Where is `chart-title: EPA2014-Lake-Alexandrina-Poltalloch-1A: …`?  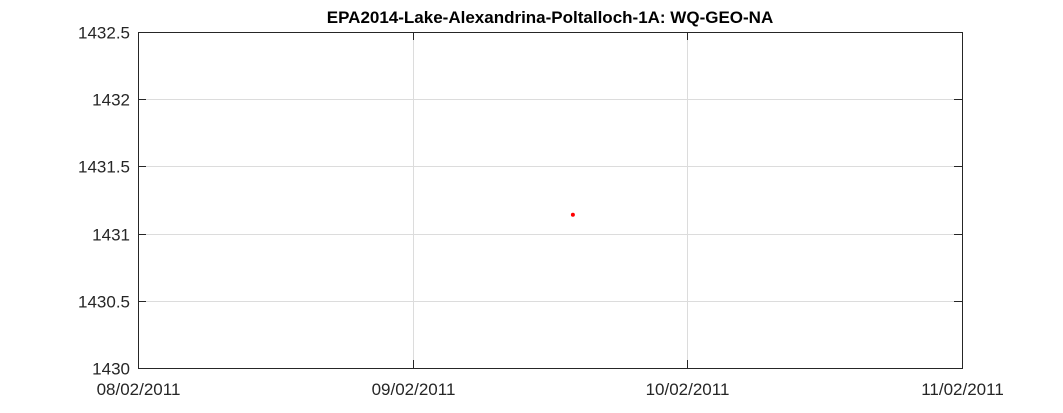
chart-title: EPA2014-Lake-Alexandrina-Poltalloch-1A: … is located at coordinates (550, 17).